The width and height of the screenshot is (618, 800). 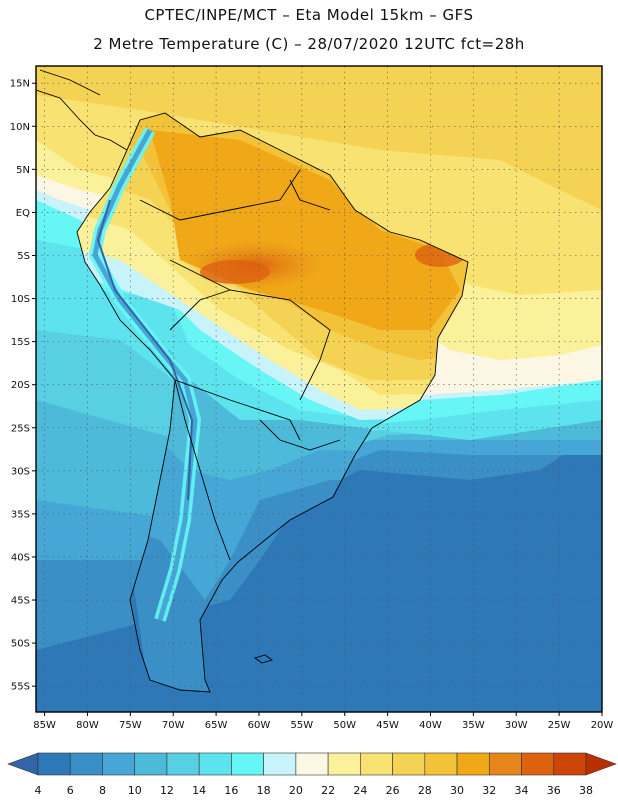 I want to click on colorbar-right-arrow, so click(x=601, y=764).